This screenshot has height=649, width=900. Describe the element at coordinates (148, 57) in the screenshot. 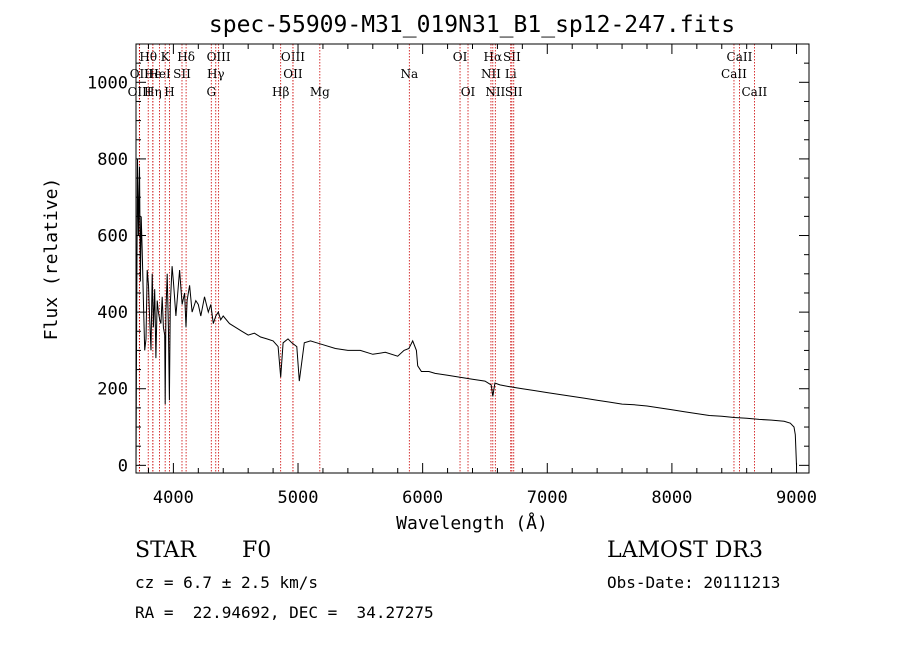

I see `line-marker-label-2: Hθ` at that location.